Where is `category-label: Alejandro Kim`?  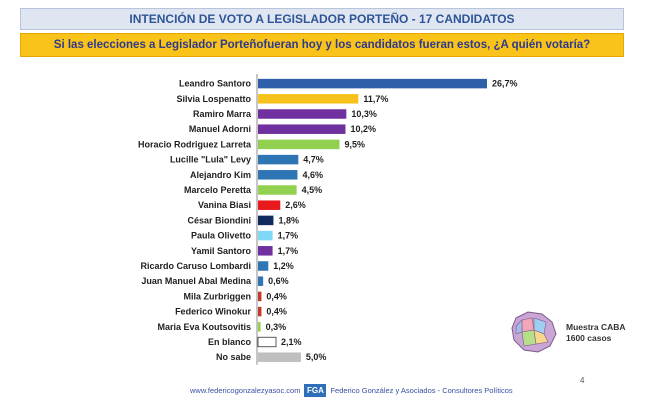
category-label: Alejandro Kim is located at coordinates (220, 175).